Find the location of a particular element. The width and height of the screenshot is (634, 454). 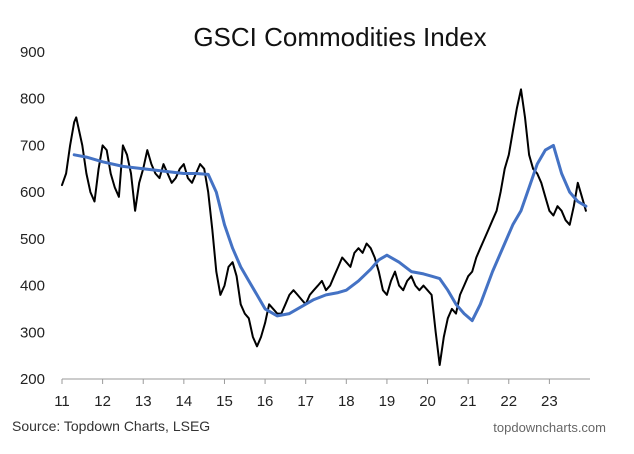

x-tick-label: 14 is located at coordinates (184, 401).